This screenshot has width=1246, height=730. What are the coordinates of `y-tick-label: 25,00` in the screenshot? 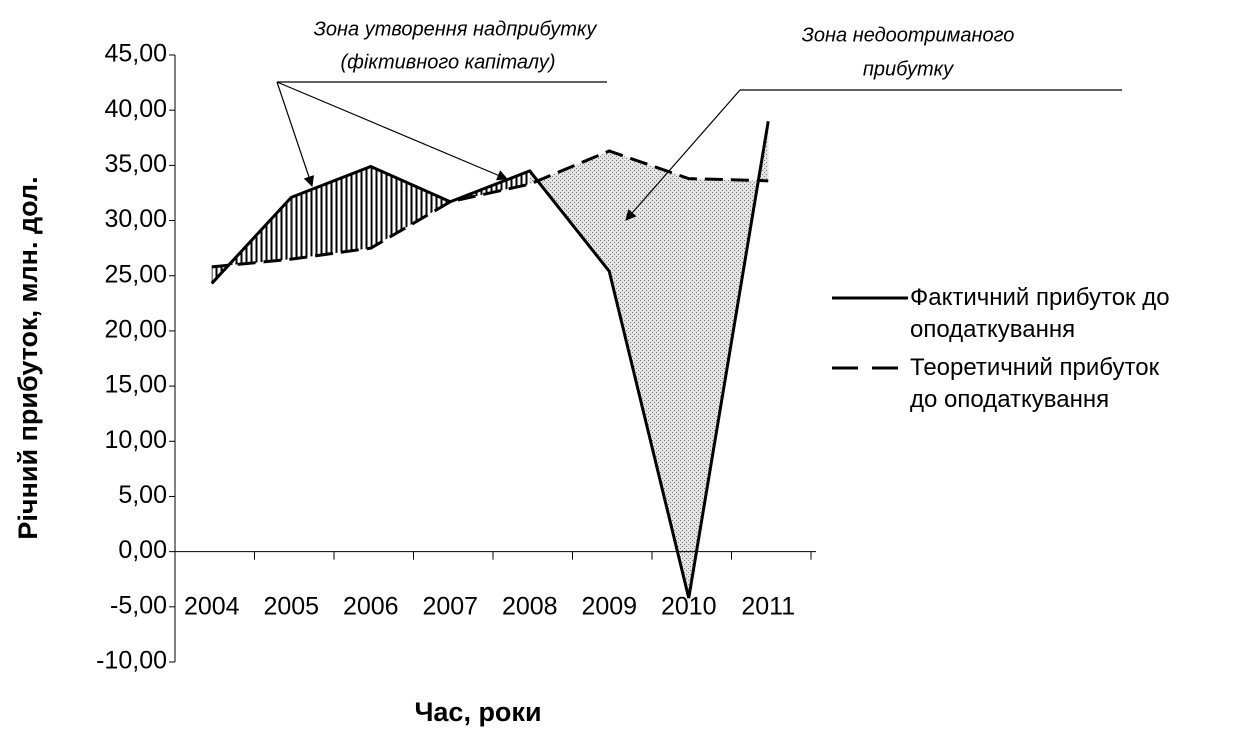 It's located at (135, 274).